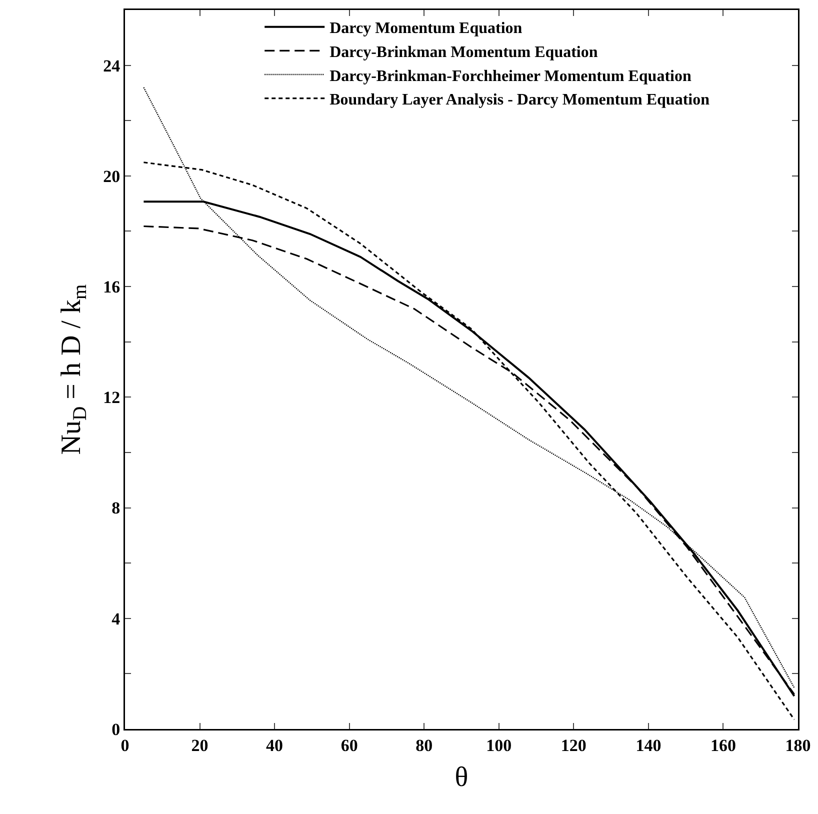 Image resolution: width=818 pixels, height=814 pixels. What do you see at coordinates (116, 618) in the screenshot?
I see `y-tick-label: 4` at bounding box center [116, 618].